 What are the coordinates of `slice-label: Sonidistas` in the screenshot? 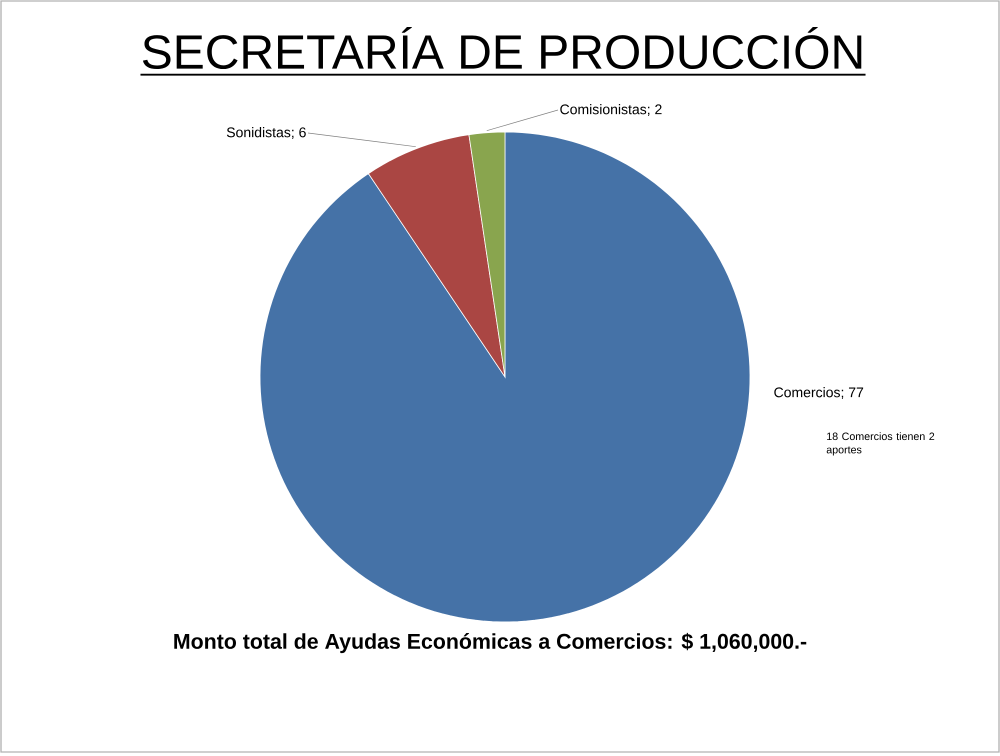 It's located at (258, 132).